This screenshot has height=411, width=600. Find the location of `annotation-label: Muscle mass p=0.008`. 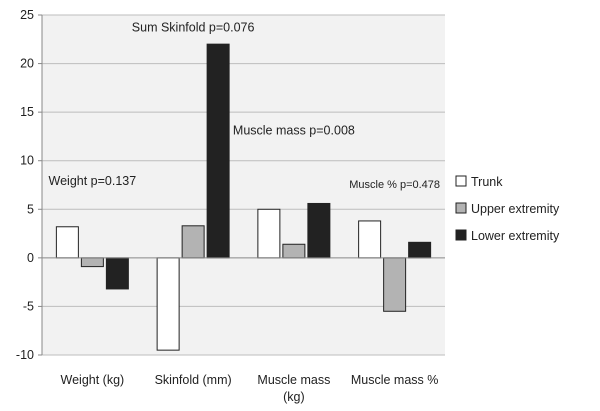

annotation-label: Muscle mass p=0.008 is located at coordinates (294, 130).